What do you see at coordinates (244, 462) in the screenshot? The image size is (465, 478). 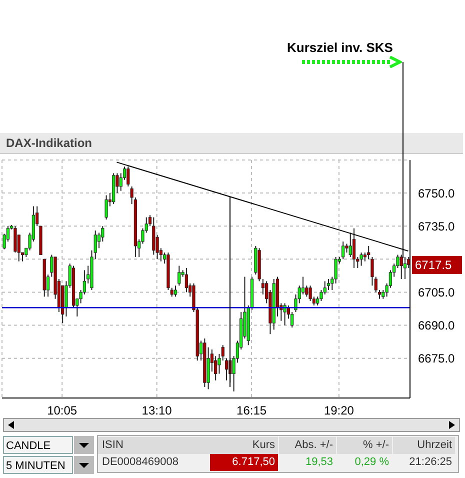 I see `text: 6.717,50` at bounding box center [244, 462].